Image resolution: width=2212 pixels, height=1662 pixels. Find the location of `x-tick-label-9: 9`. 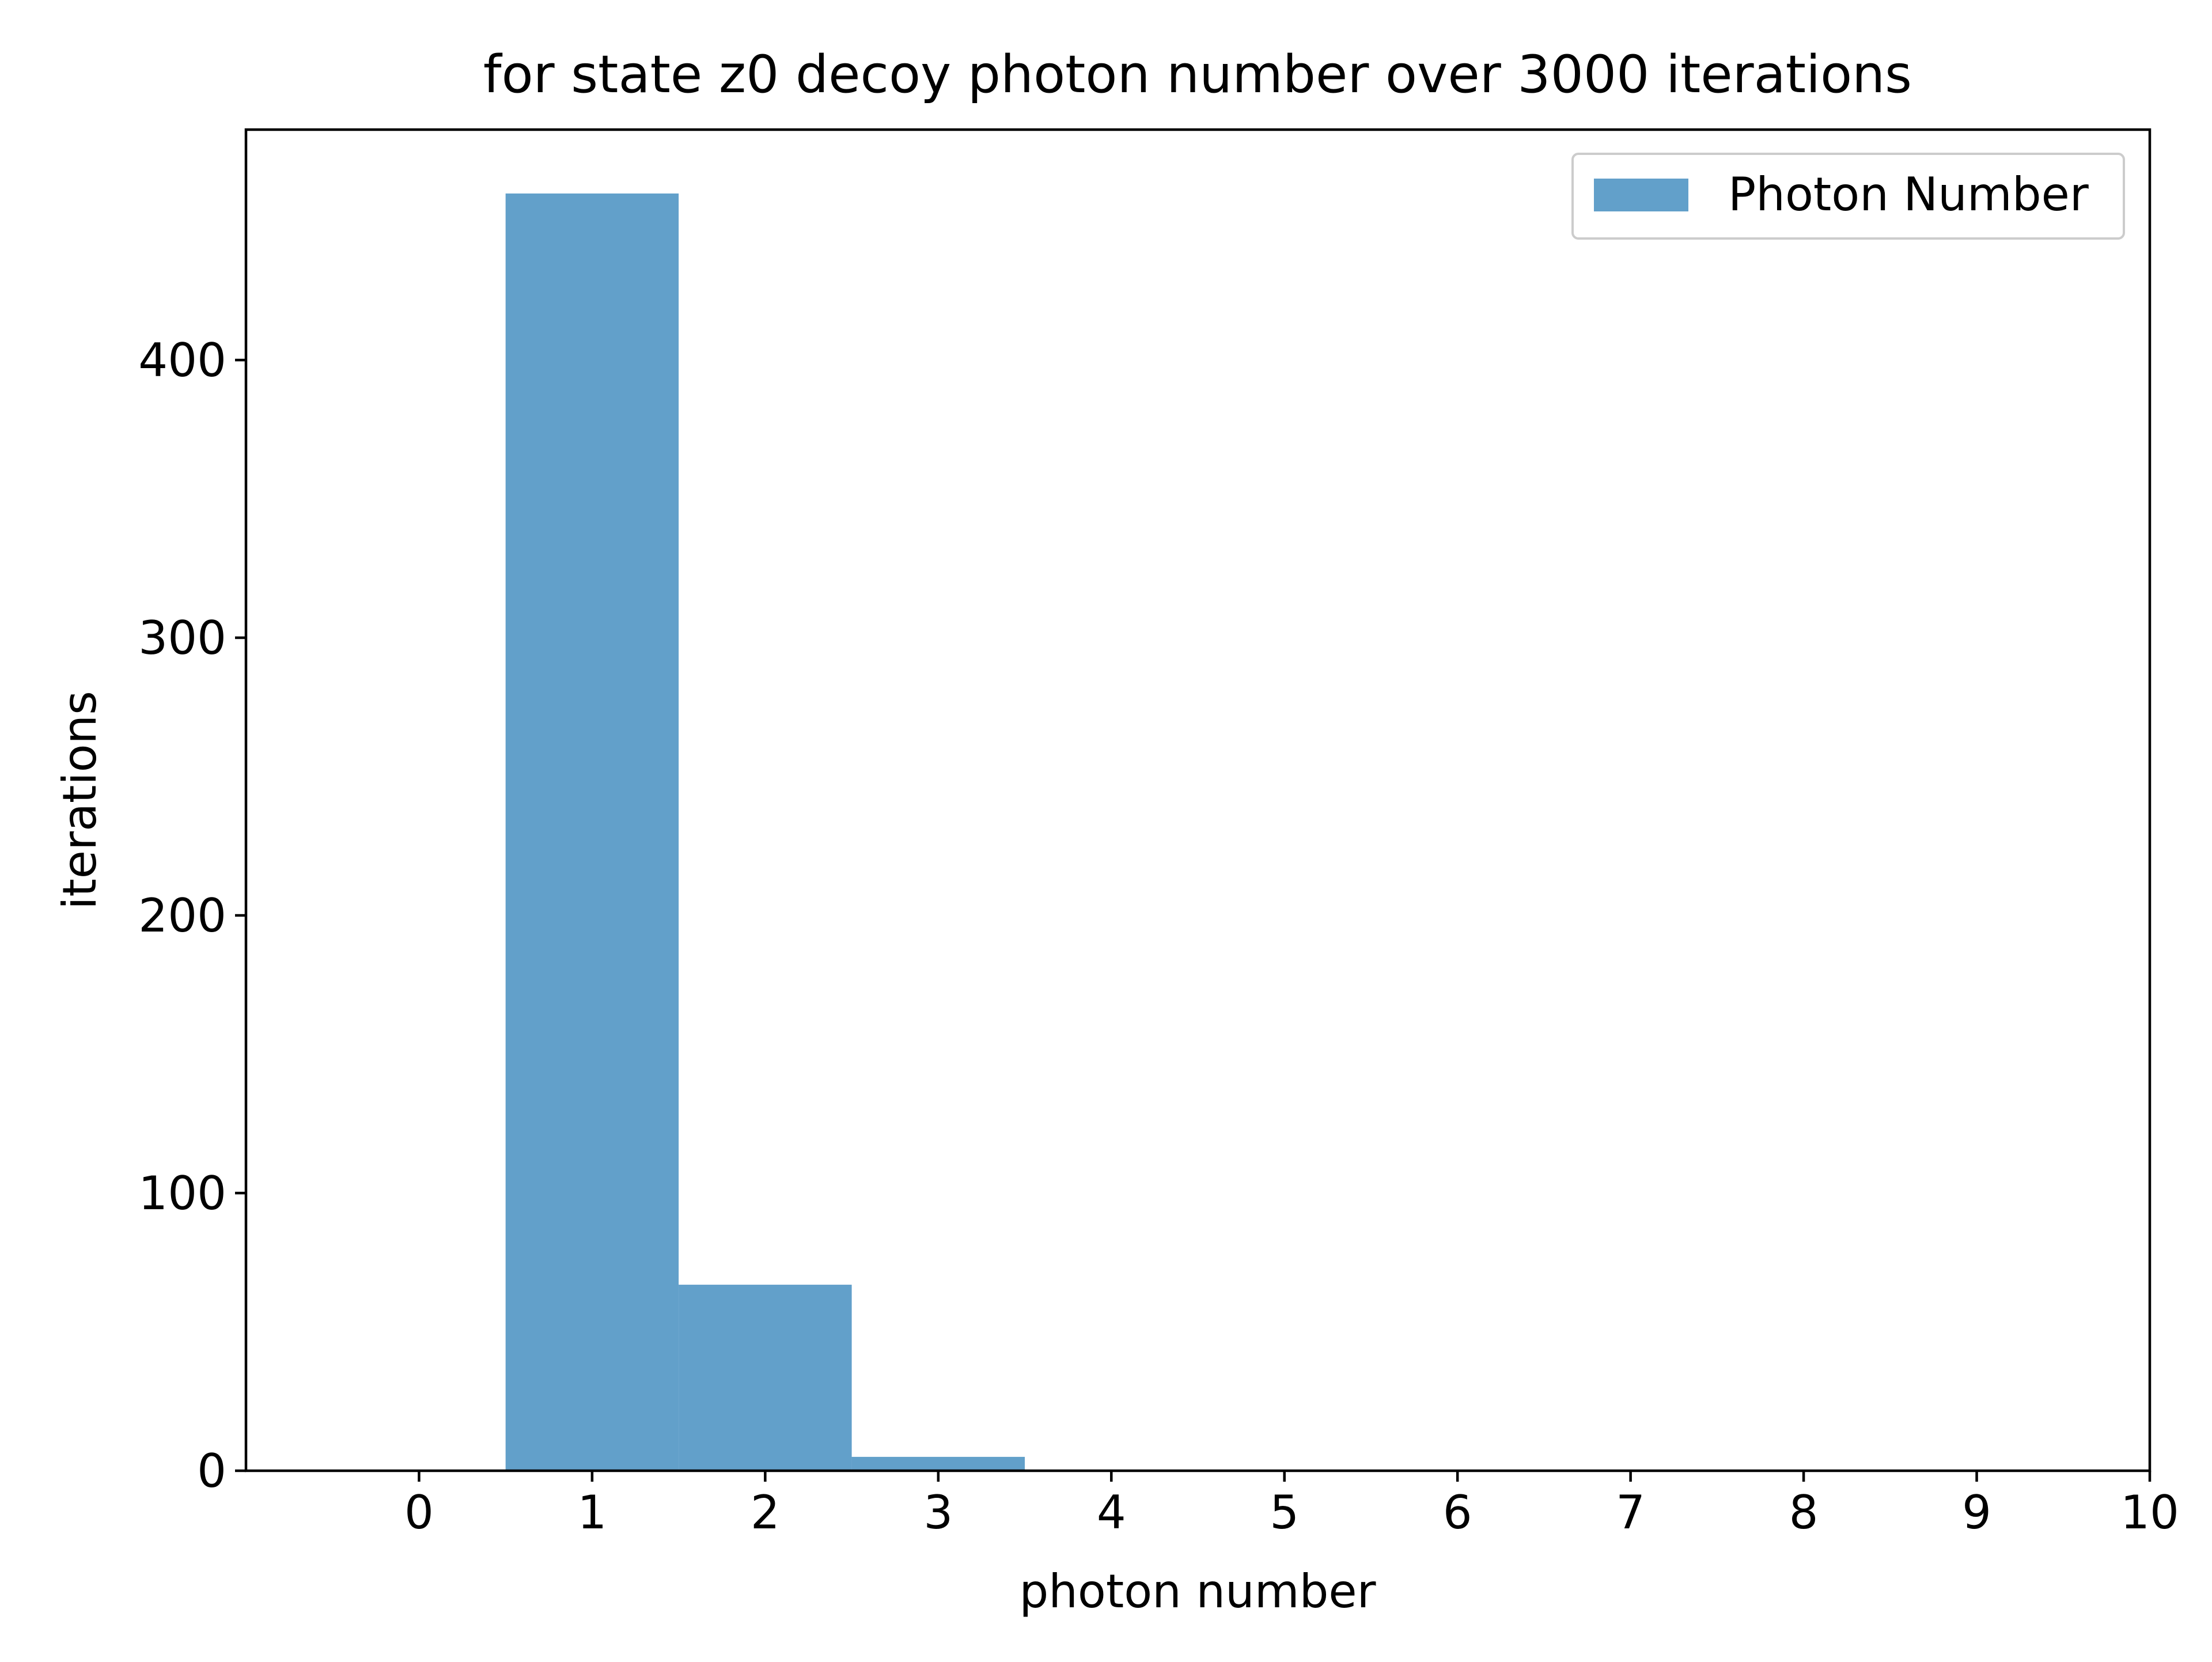

x-tick-label-9: 9 is located at coordinates (1976, 1513).